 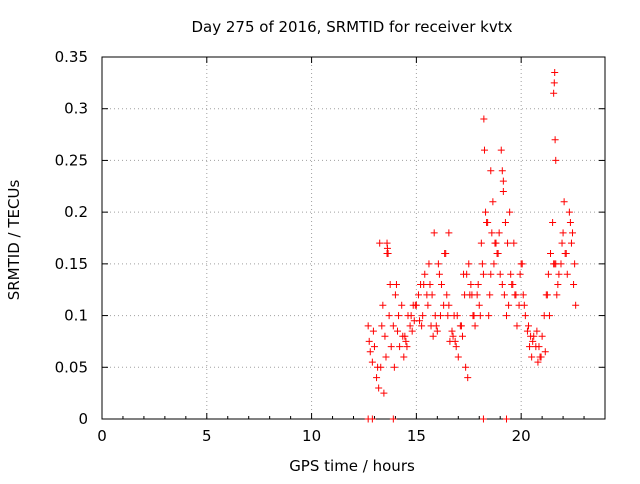 What do you see at coordinates (352, 466) in the screenshot?
I see `x-axis-label: GPS time / hours` at bounding box center [352, 466].